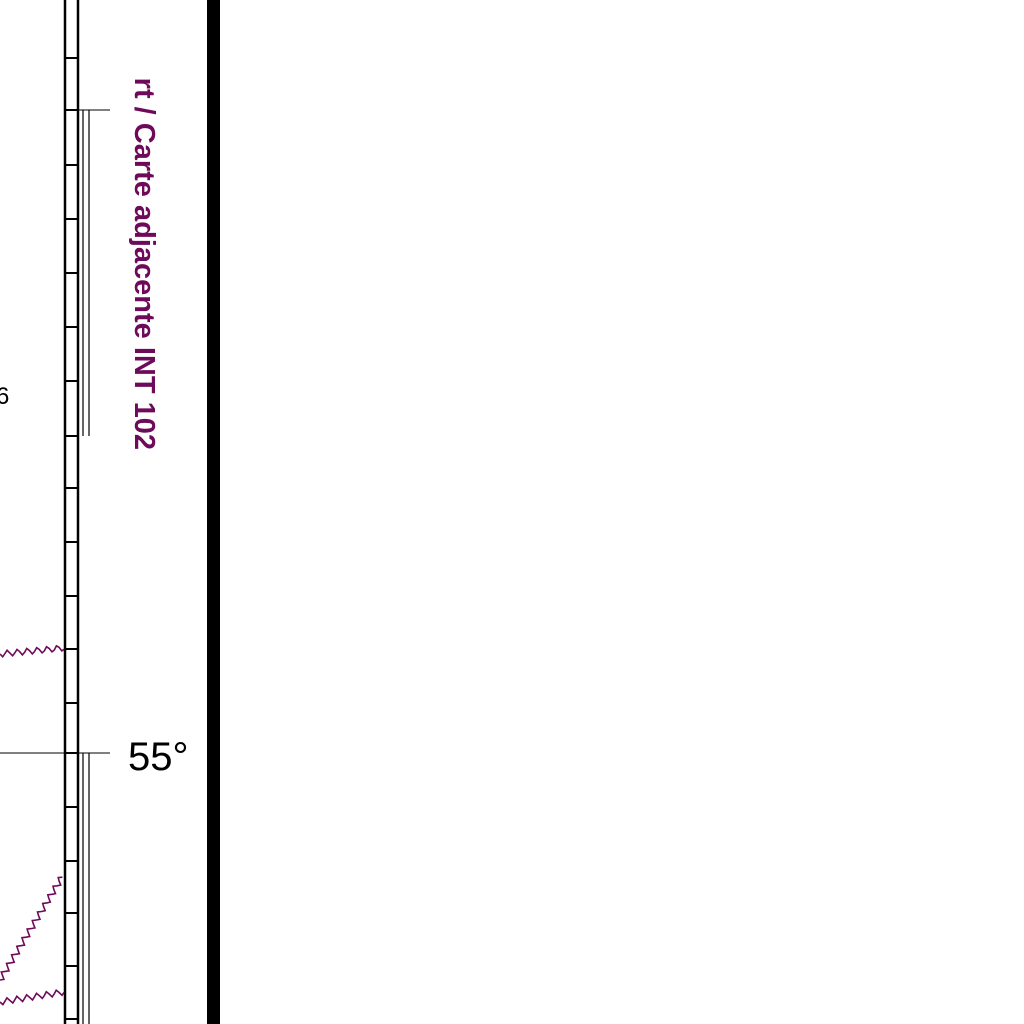  I want to click on sounding-fragment: 6, so click(4, 396).